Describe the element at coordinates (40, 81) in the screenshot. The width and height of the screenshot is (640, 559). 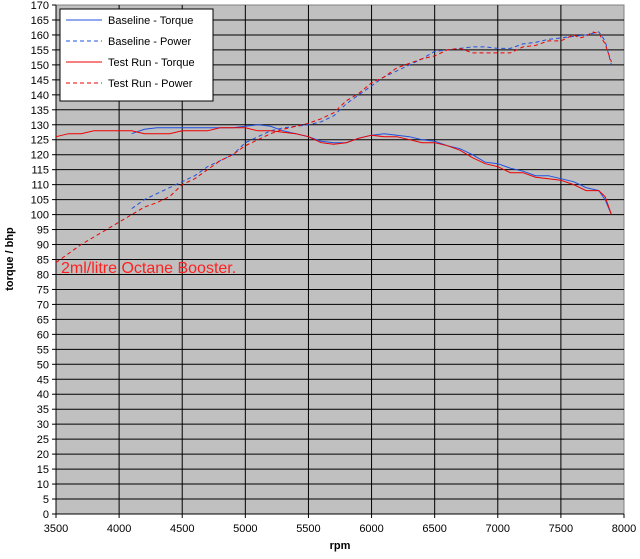
I see `y-tick-label: 145` at that location.